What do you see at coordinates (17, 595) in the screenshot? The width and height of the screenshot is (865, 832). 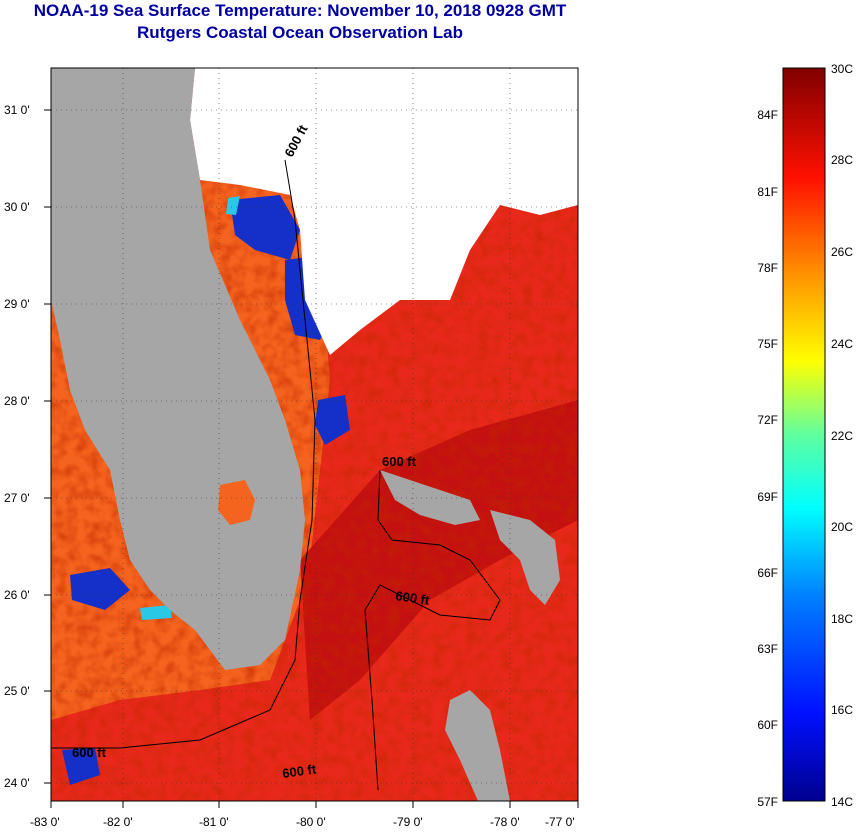 I see `lat-tick-label: 26 0'` at bounding box center [17, 595].